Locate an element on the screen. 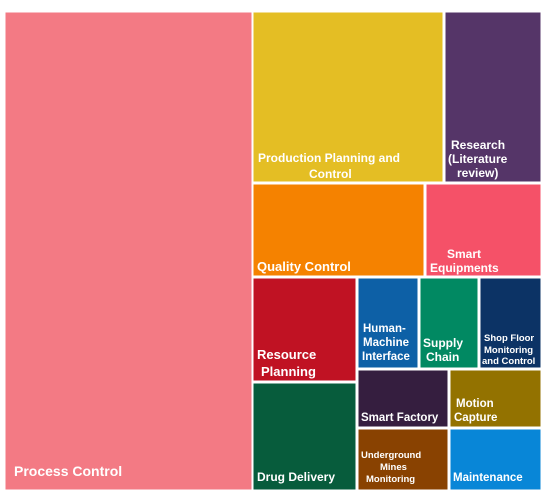 The width and height of the screenshot is (550, 498). treemap-cell-shop-floor-monitoring-and-control: Shop Floor Monitoring and Control is located at coordinates (510, 323).